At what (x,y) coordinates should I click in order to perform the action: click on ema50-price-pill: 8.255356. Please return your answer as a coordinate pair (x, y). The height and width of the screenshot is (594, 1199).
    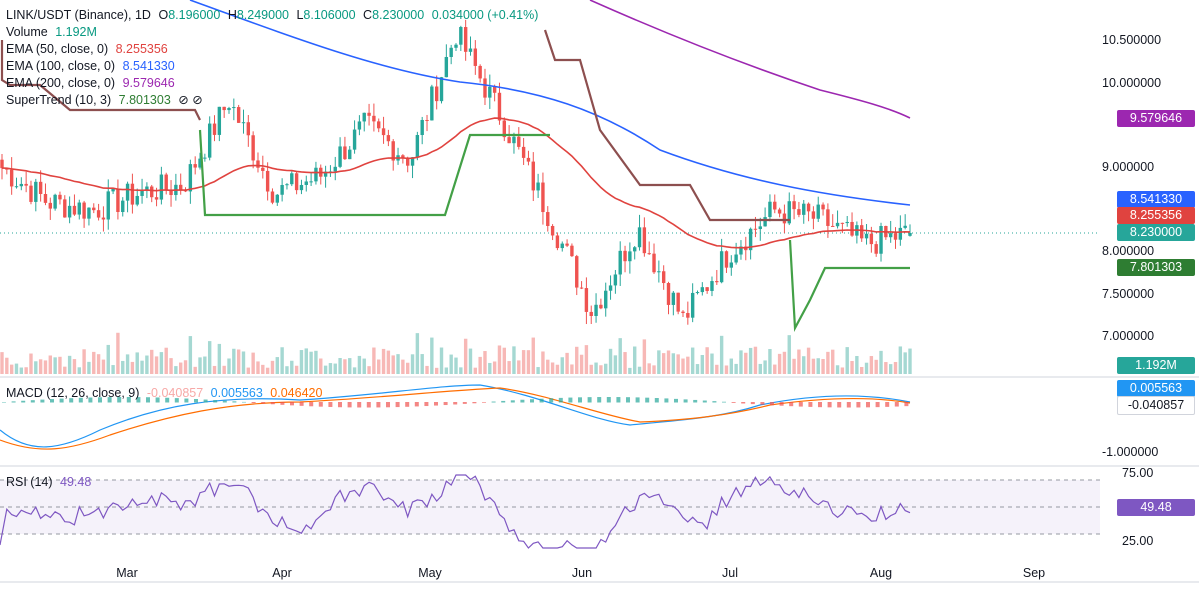
    Looking at the image, I should click on (1156, 215).